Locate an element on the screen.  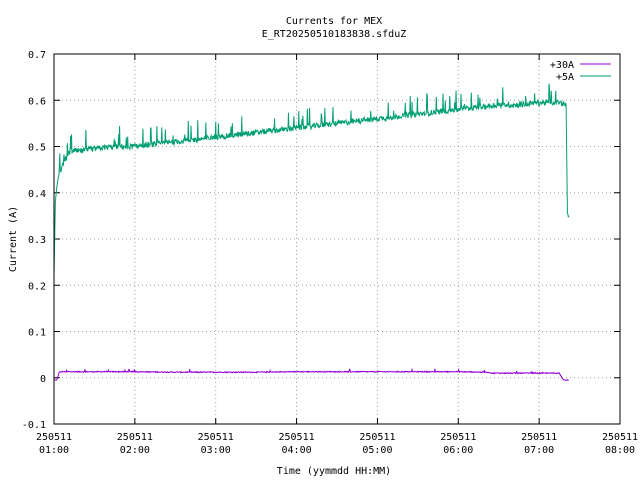
y-tick-label: 0.6 is located at coordinates (37, 101).